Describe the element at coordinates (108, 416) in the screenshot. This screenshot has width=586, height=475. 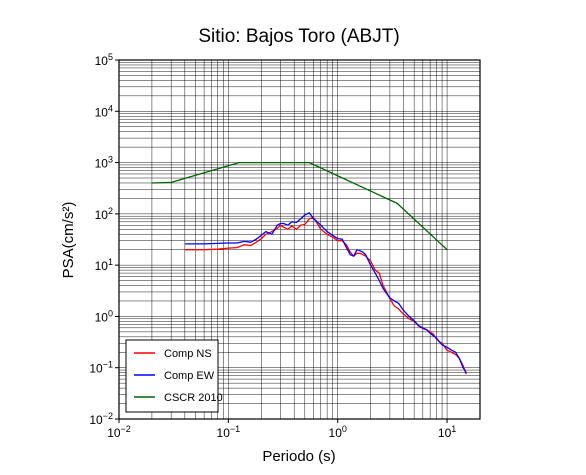
I see `y-tick-exponent: −2` at that location.